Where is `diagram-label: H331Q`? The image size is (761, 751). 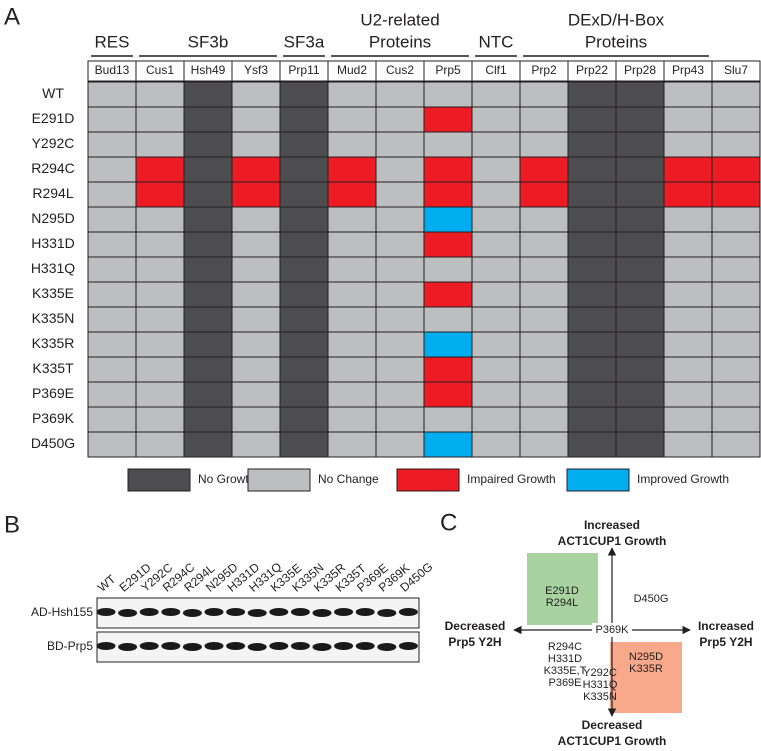
diagram-label: H331Q is located at coordinates (600, 685).